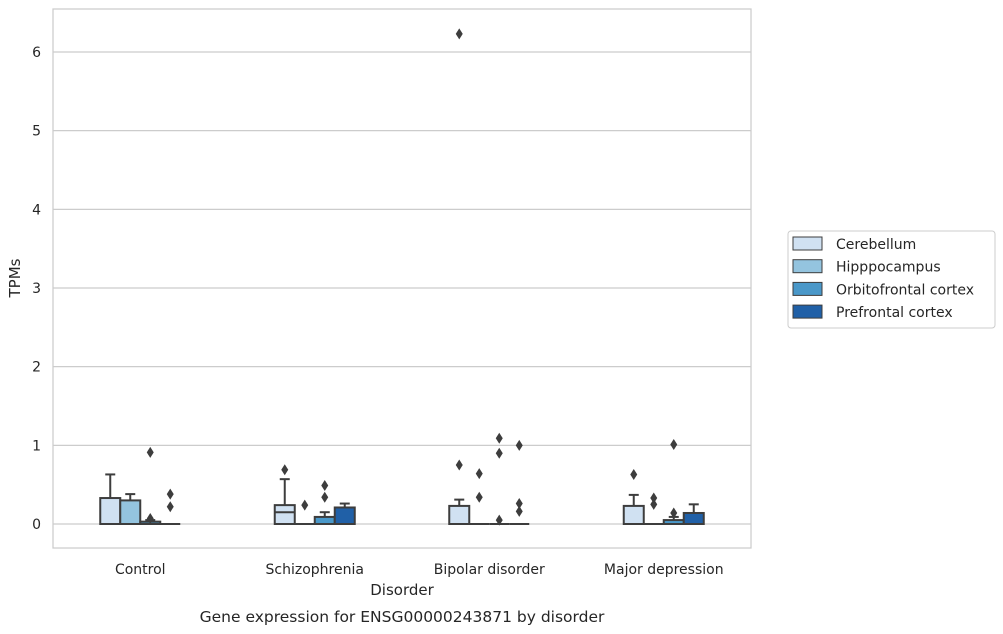 Image resolution: width=1003 pixels, height=634 pixels. Describe the element at coordinates (402, 590) in the screenshot. I see `x-axis-label: Disorder` at that location.